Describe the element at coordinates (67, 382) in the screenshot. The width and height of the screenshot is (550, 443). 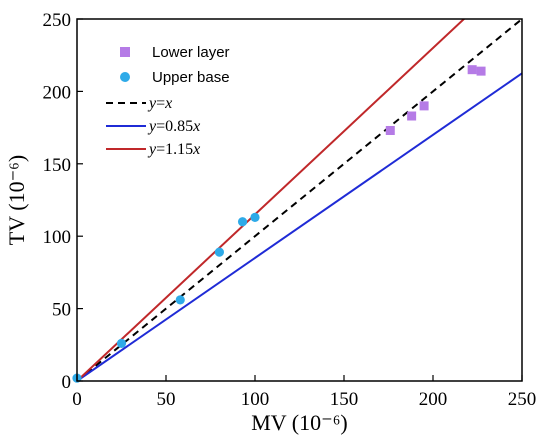
I see `y-tick-label-0: 0` at that location.